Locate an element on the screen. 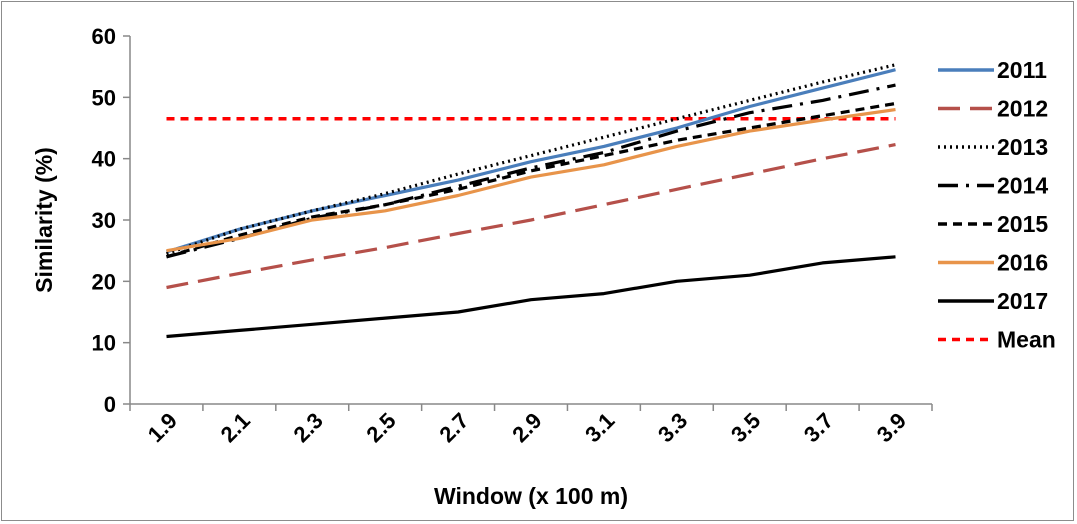  legend-label-2012: 2012 is located at coordinates (1022, 109).